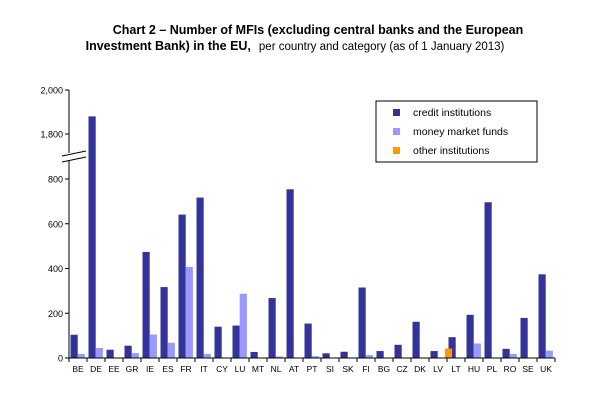 The height and width of the screenshot is (405, 590). What do you see at coordinates (78, 369) in the screenshot?
I see `x-tick-label-be: BE` at bounding box center [78, 369].